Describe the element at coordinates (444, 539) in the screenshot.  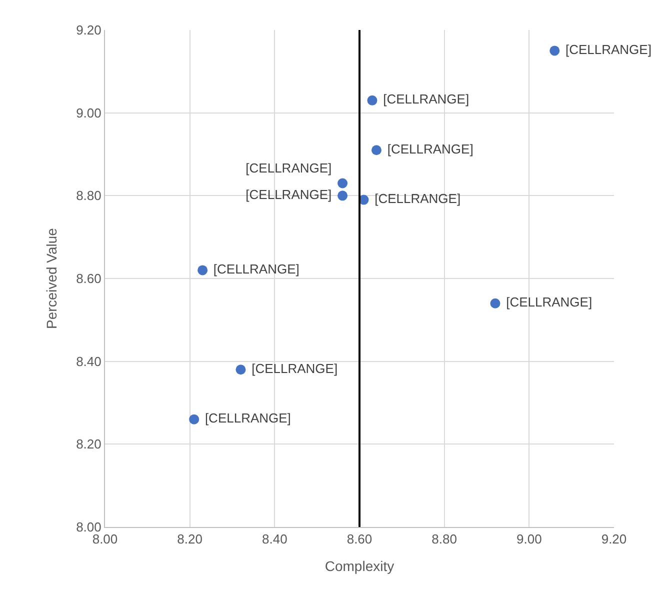
I see `x-tick-label: 8.80` at that location.